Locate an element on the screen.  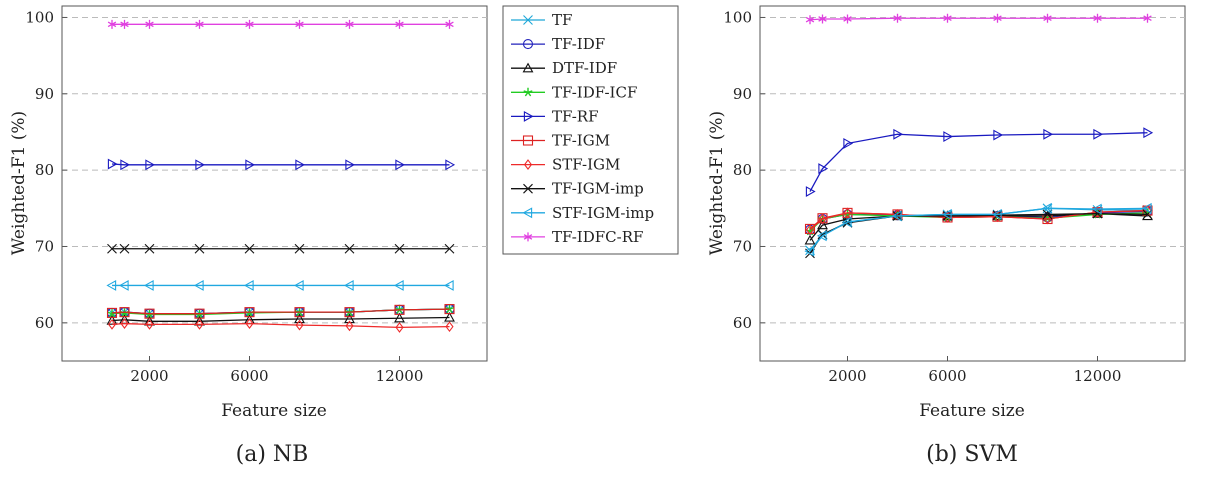
y-tick-label-svm: 90 is located at coordinates (742, 94).